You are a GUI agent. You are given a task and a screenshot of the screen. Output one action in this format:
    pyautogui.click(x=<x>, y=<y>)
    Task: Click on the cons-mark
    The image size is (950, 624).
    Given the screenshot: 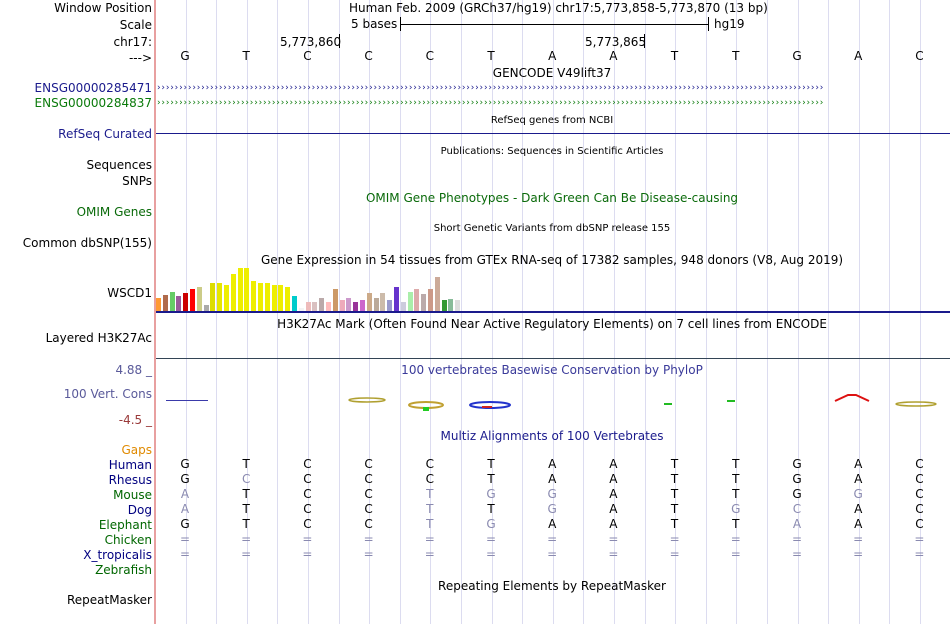 What is the action you would take?
    pyautogui.click(x=731, y=401)
    